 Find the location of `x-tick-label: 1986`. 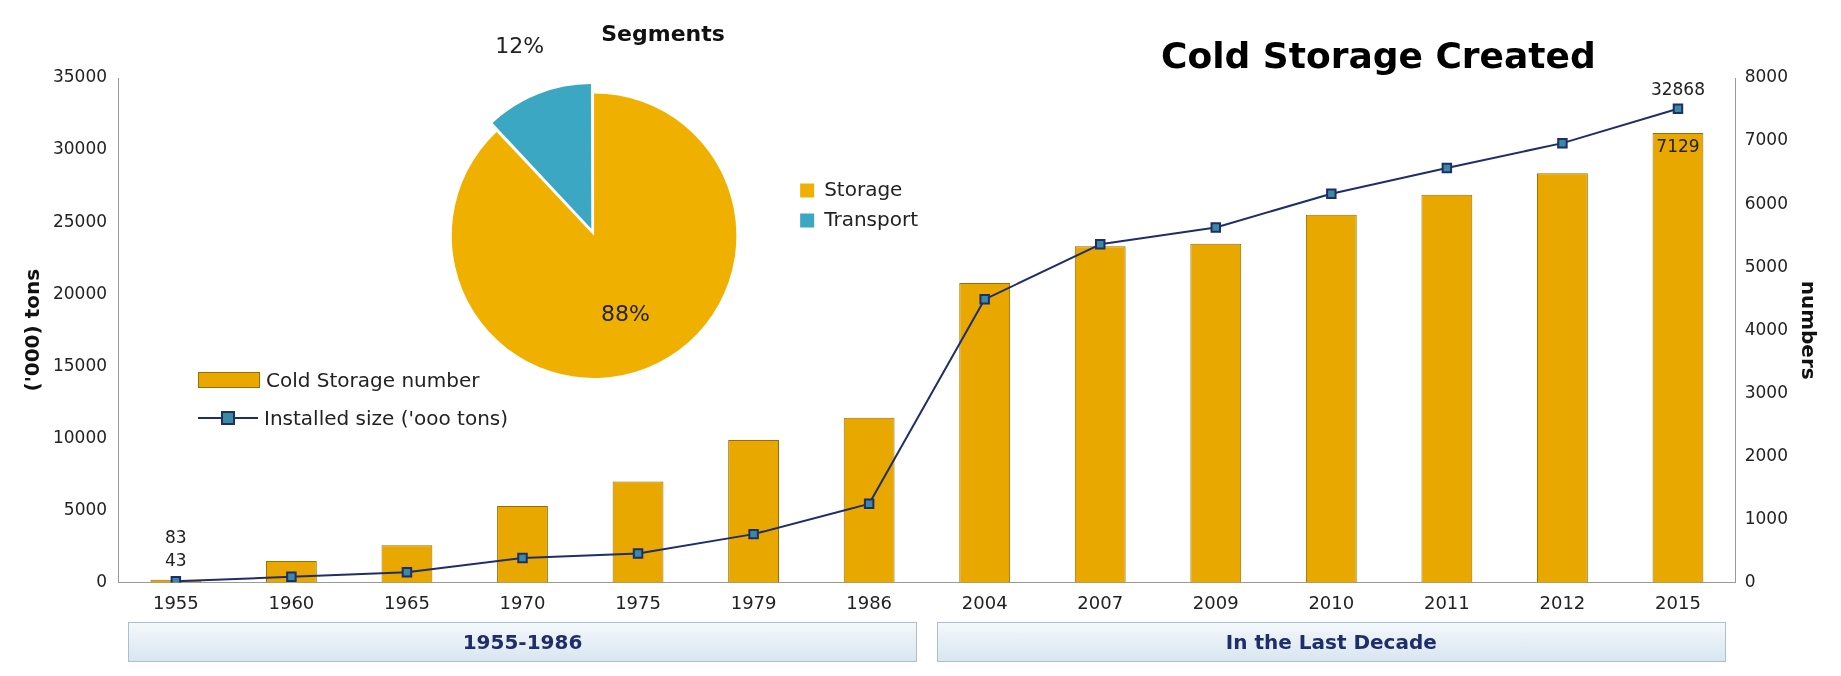

x-tick-label: 1986 is located at coordinates (869, 602).